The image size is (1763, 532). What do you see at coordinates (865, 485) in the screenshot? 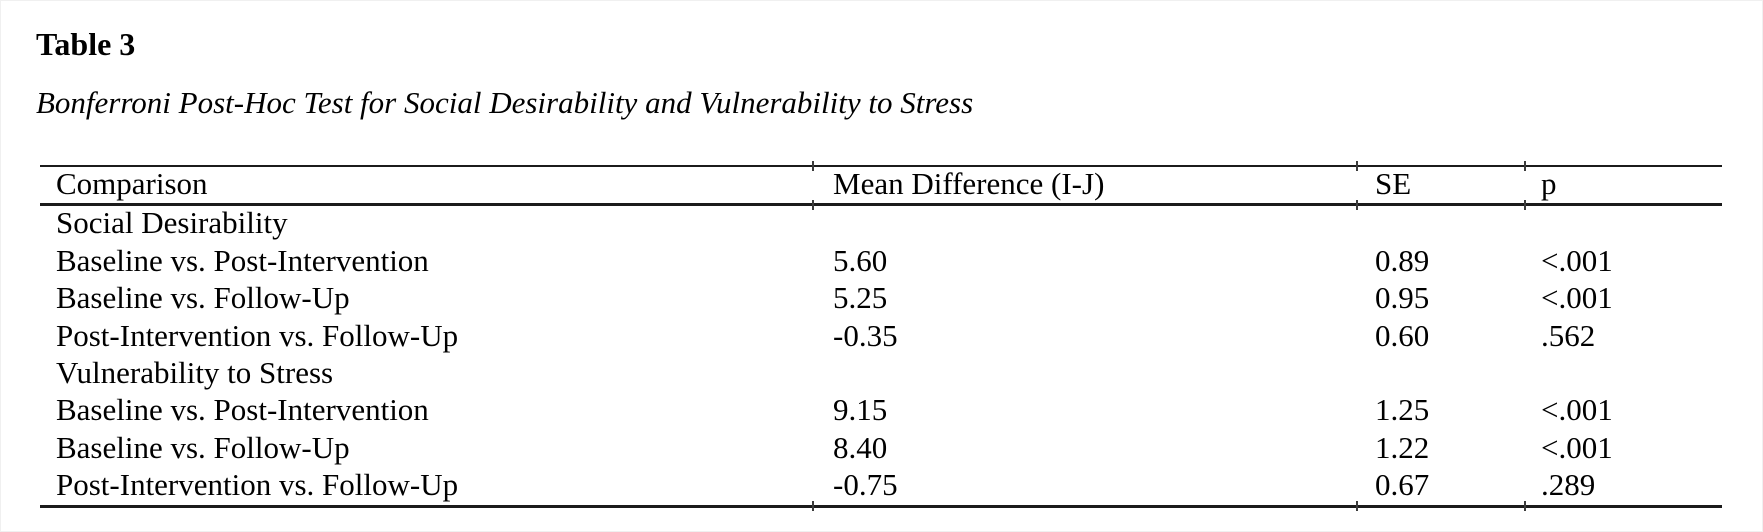
I see `mean-difference-cell: -0.75` at bounding box center [865, 485].